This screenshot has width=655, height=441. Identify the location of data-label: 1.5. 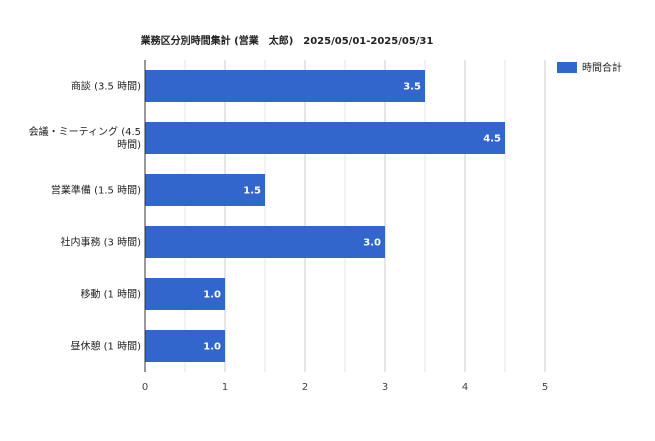
(252, 191).